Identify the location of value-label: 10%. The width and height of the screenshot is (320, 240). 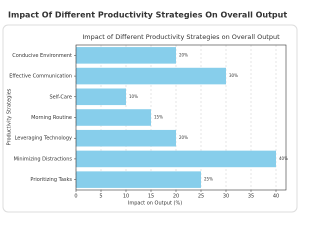
(133, 96).